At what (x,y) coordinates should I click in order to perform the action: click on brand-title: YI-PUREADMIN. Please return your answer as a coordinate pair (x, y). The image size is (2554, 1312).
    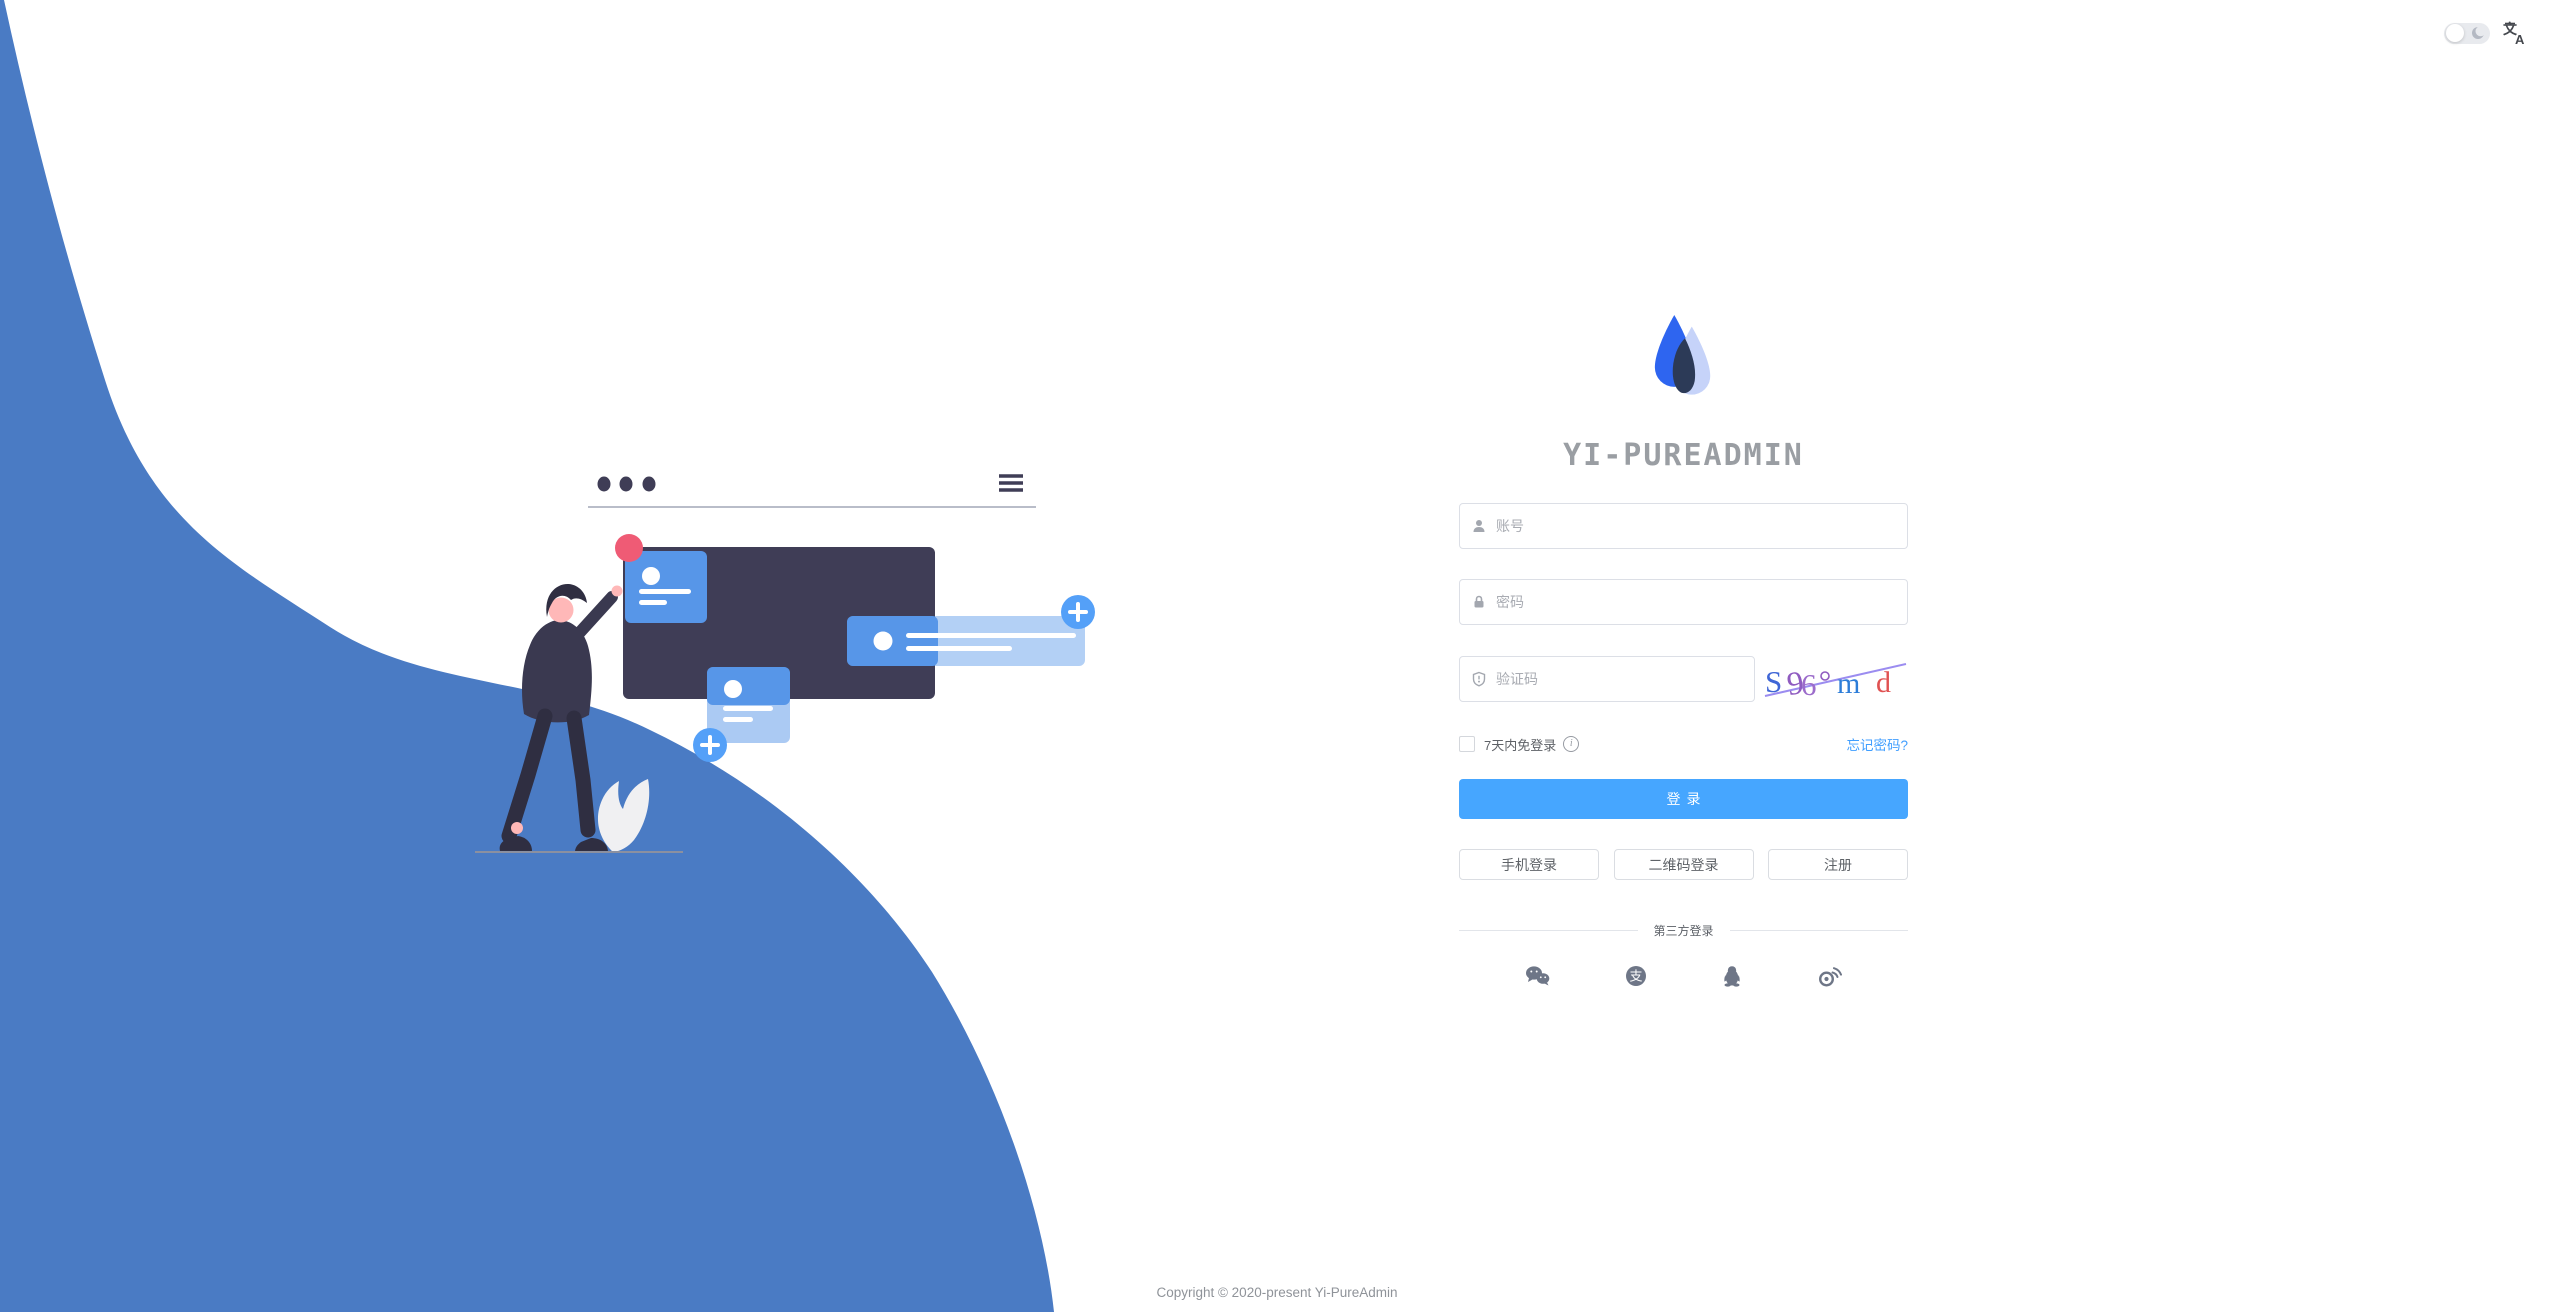
    Looking at the image, I should click on (1683, 455).